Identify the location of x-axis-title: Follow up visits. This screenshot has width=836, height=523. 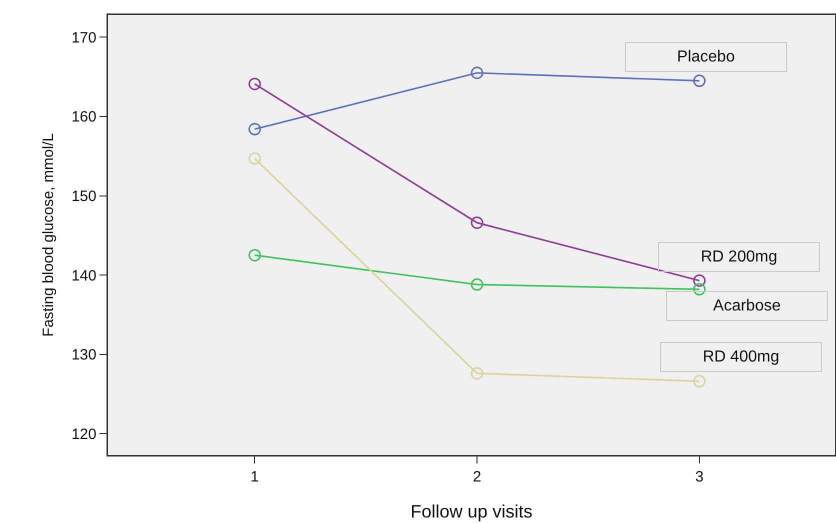
(471, 511).